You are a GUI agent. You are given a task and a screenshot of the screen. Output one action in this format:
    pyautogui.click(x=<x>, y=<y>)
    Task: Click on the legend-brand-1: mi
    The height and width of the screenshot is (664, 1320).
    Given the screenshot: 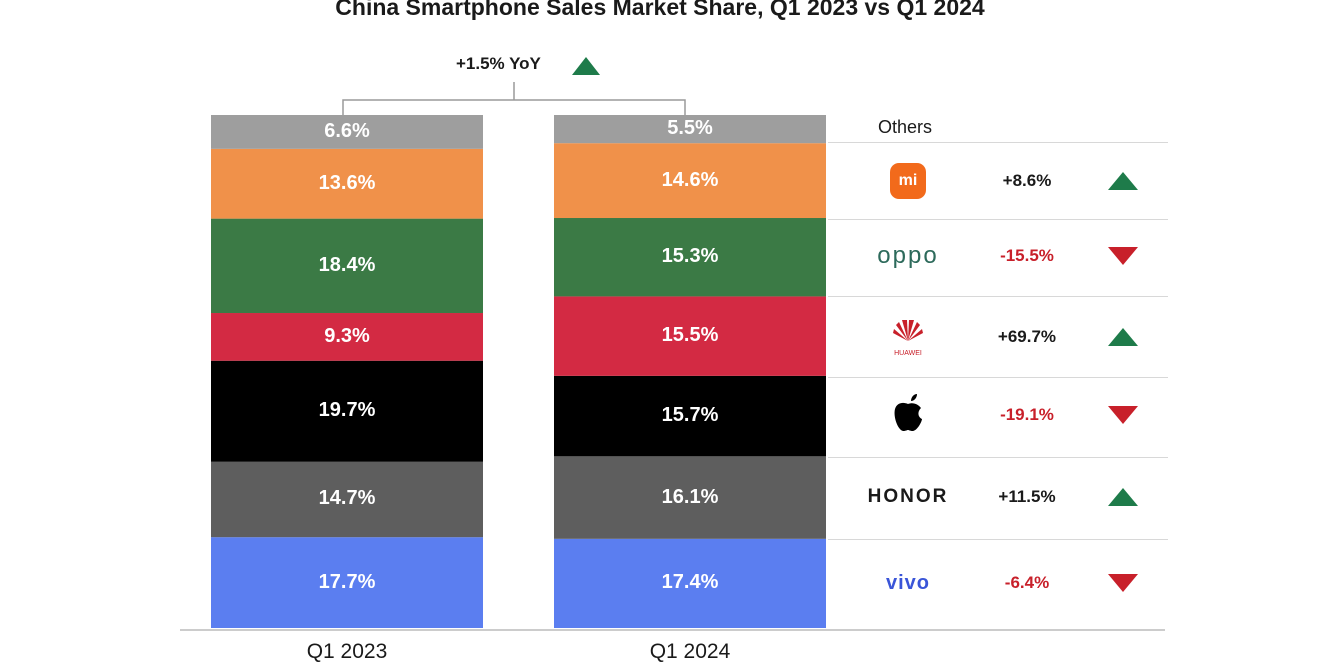 What is the action you would take?
    pyautogui.click(x=908, y=181)
    